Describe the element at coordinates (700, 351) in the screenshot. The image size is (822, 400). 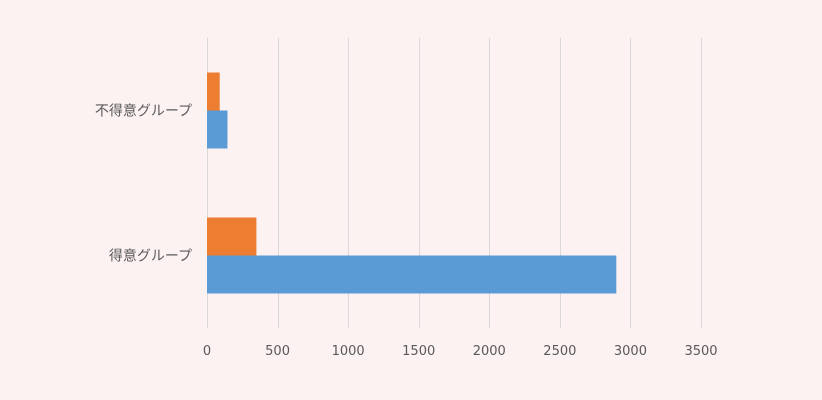
I see `x-tick-label: 3500` at that location.